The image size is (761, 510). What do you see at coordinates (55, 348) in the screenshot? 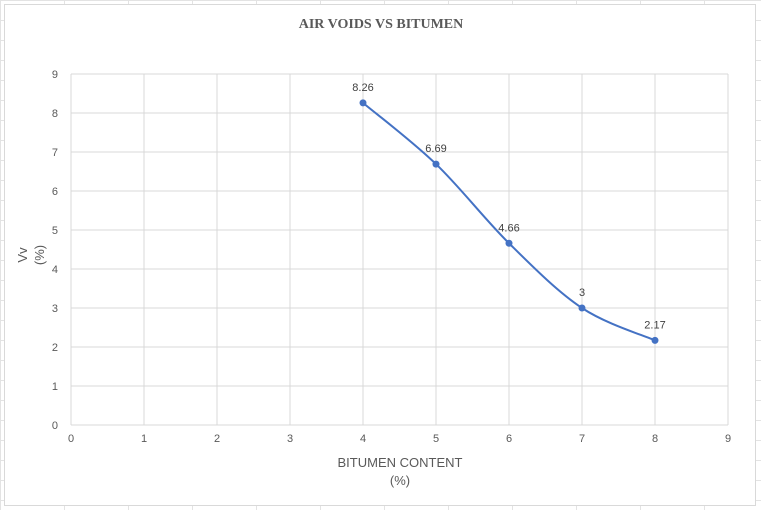
I see `y-tick-label: 2` at bounding box center [55, 348].